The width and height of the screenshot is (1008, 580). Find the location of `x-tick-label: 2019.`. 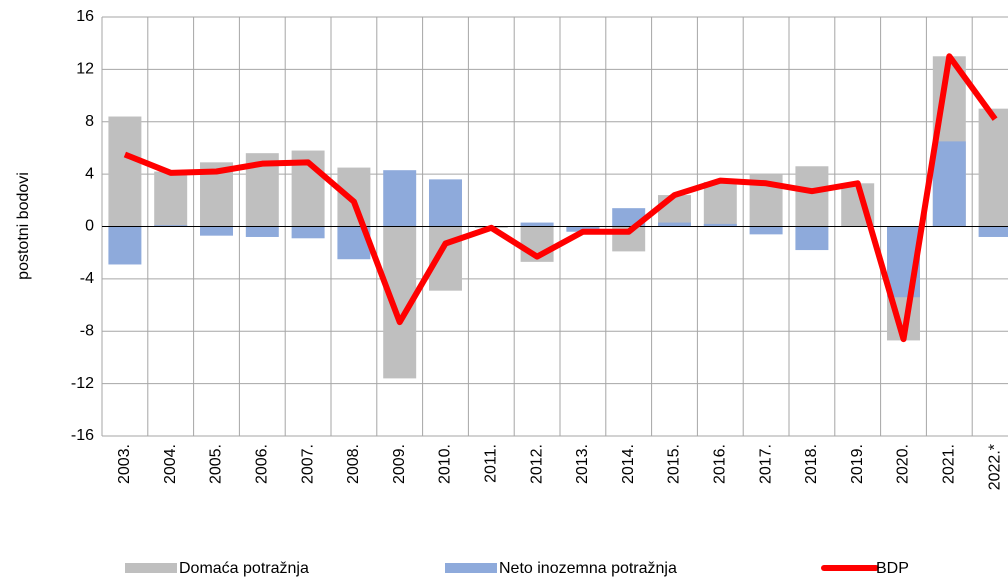

x-tick-label: 2019. is located at coordinates (857, 464).